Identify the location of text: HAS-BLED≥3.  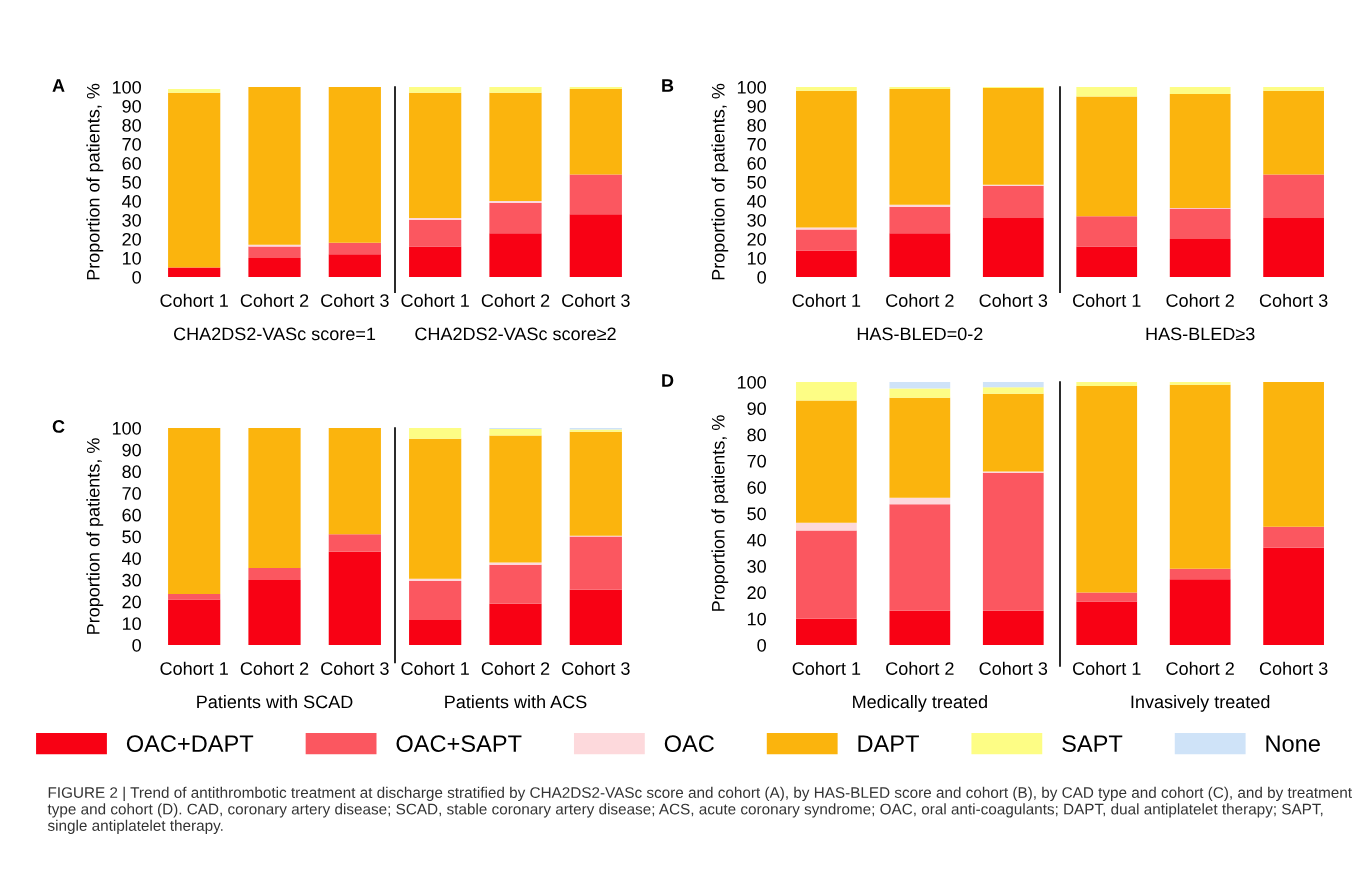
(1200, 334).